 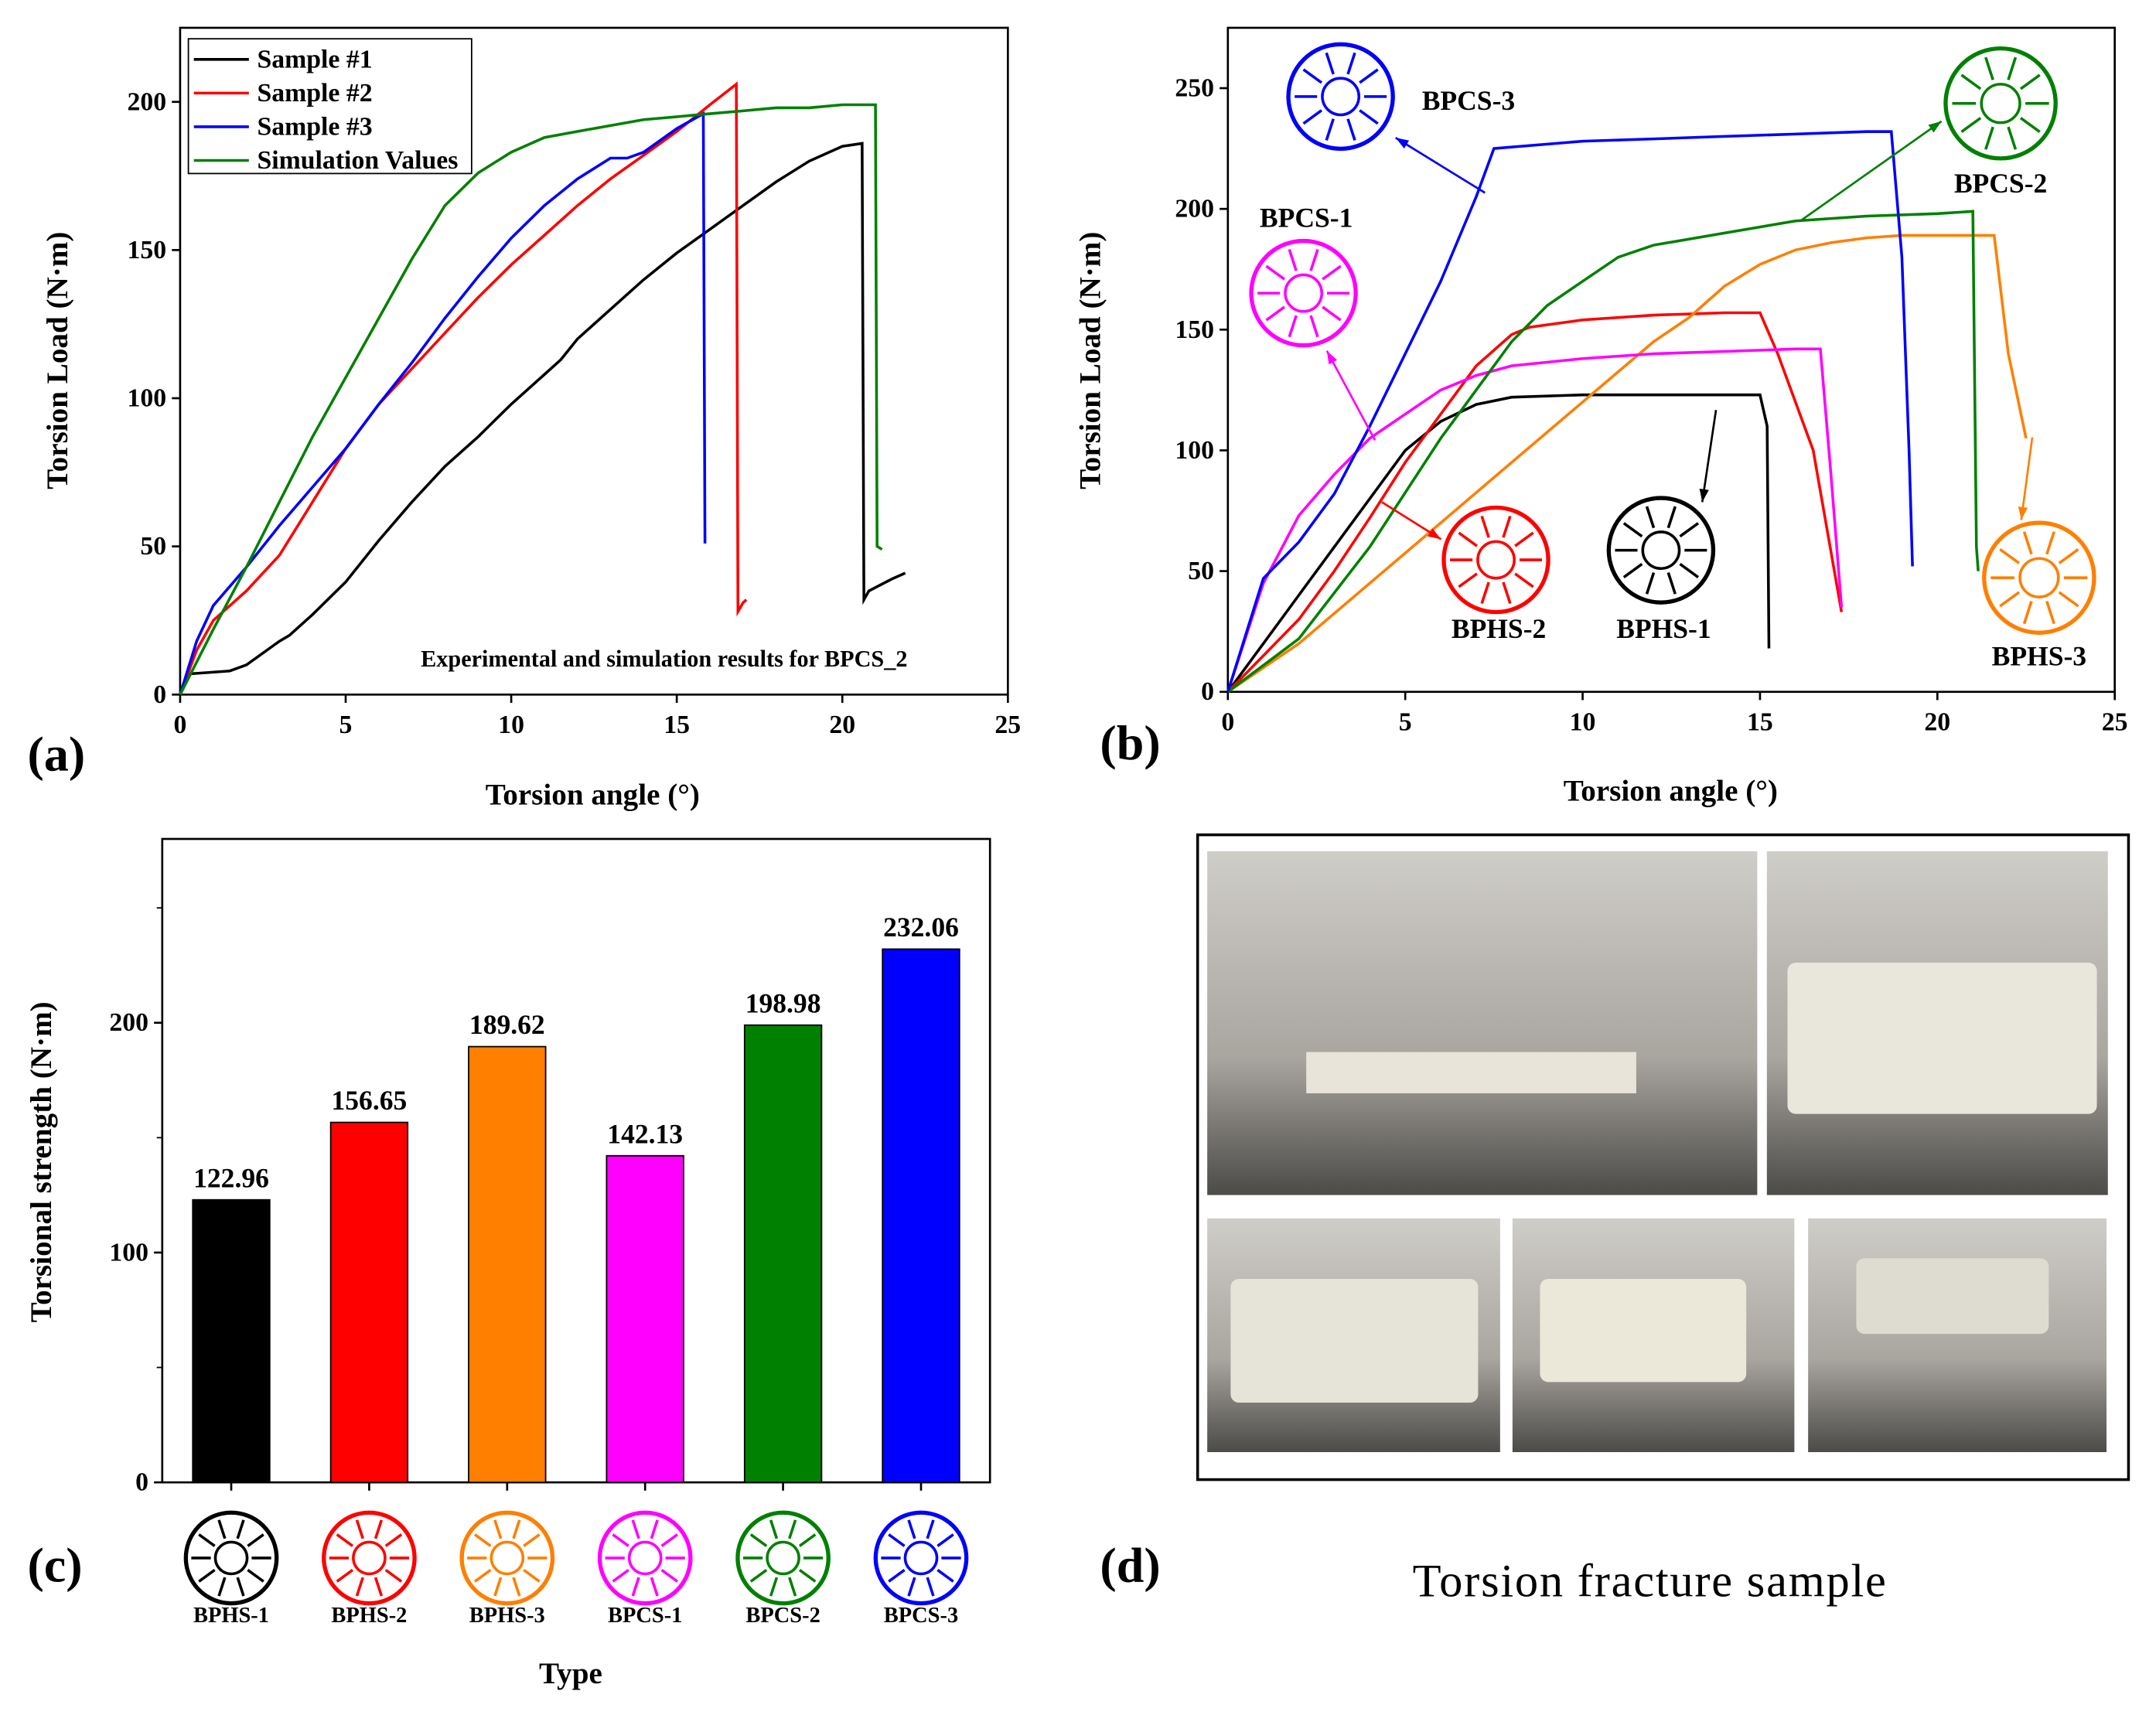 I want to click on x-tick-label: BPCS-3, so click(x=921, y=1616).